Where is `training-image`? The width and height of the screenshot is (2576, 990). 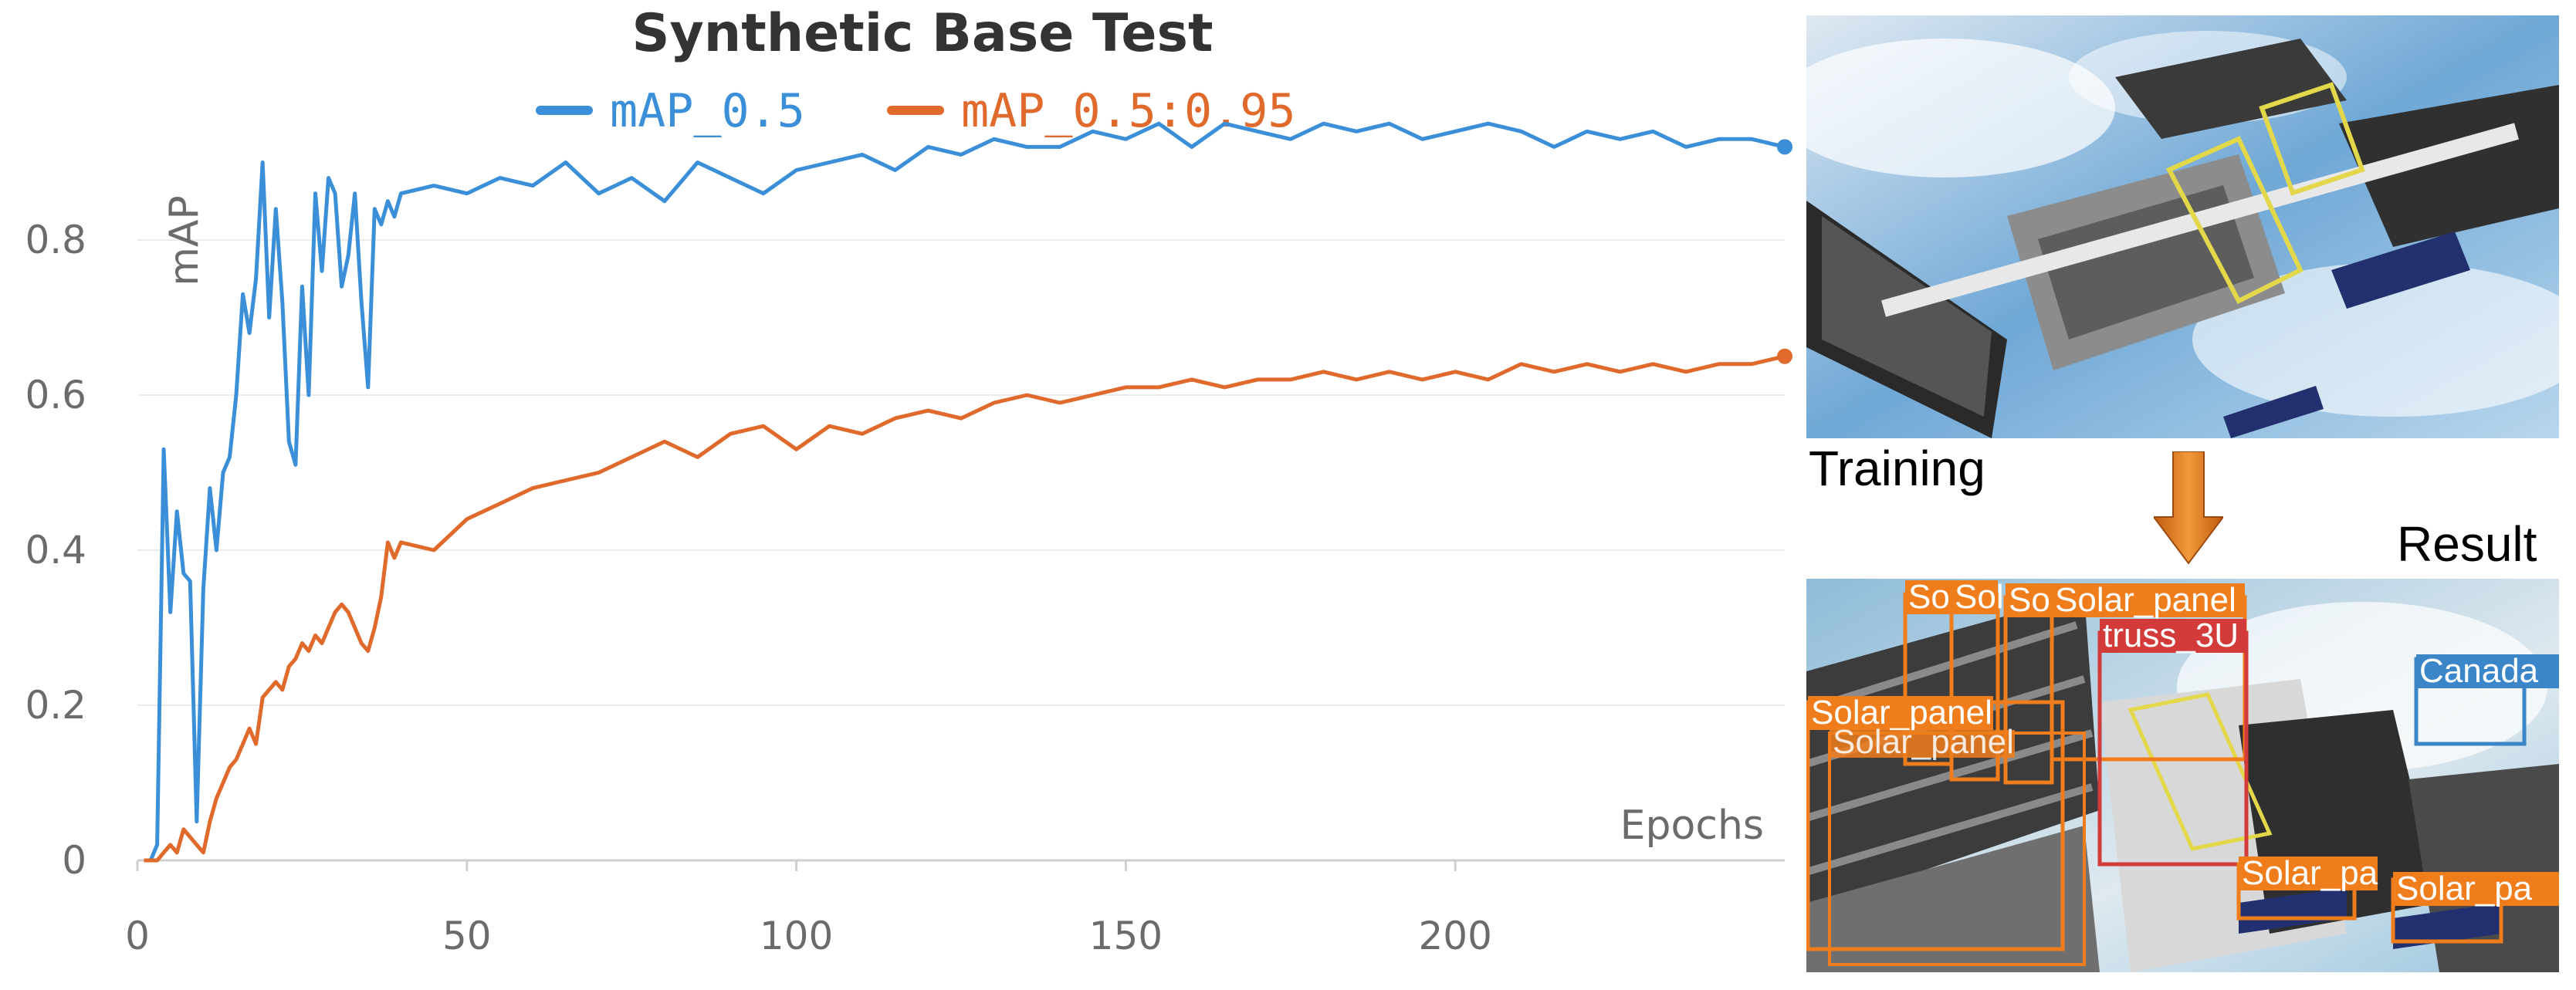 training-image is located at coordinates (2182, 227).